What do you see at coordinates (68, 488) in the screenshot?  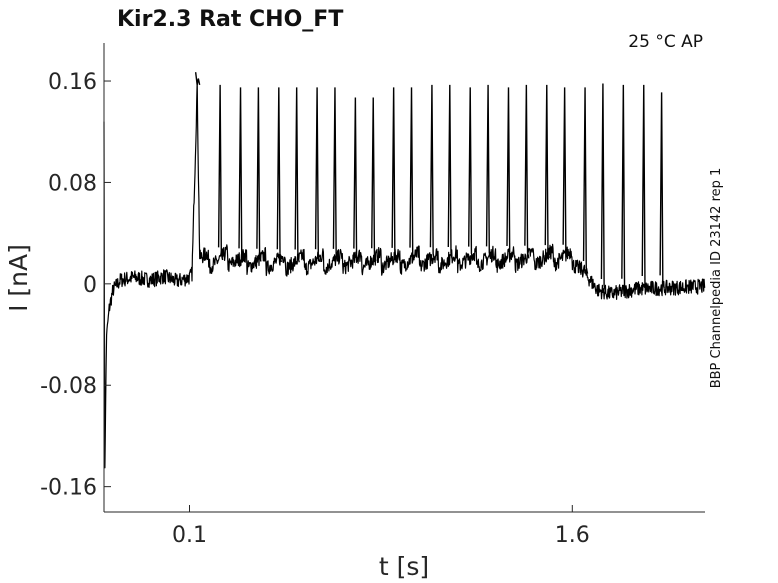 I see `y-tick-label: -0.16` at bounding box center [68, 488].